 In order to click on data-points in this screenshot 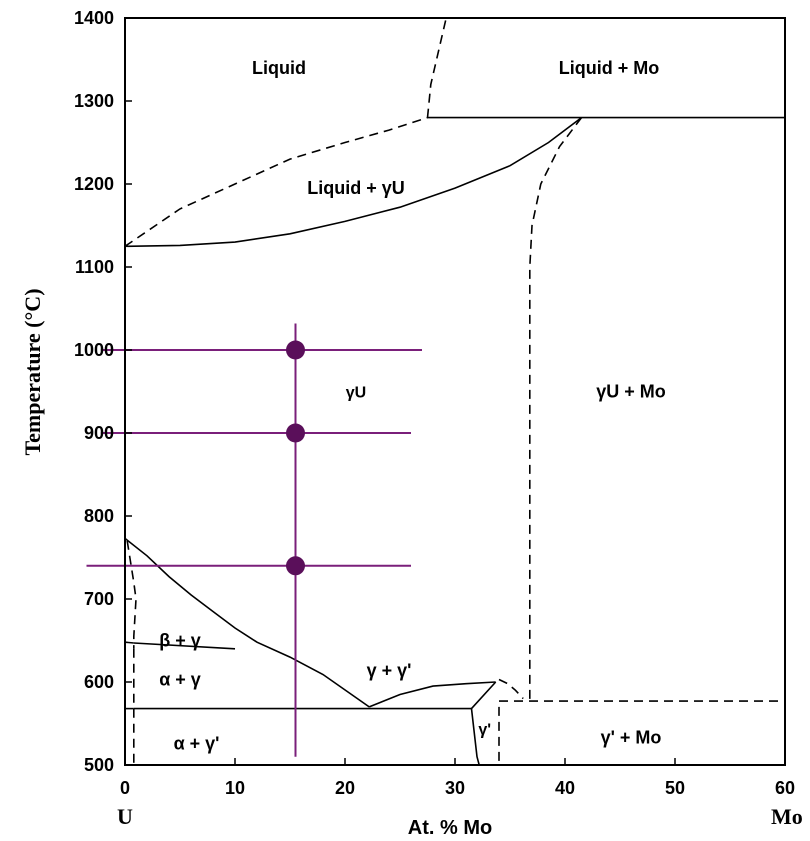, I will do `click(295, 458)`.